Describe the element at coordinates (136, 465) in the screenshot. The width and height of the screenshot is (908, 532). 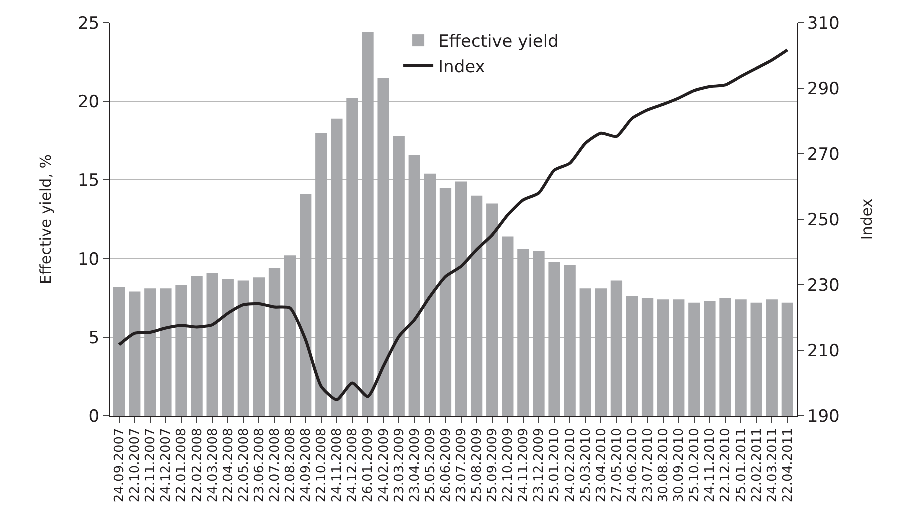
I see `x-tick-label: 22.10.2007` at that location.